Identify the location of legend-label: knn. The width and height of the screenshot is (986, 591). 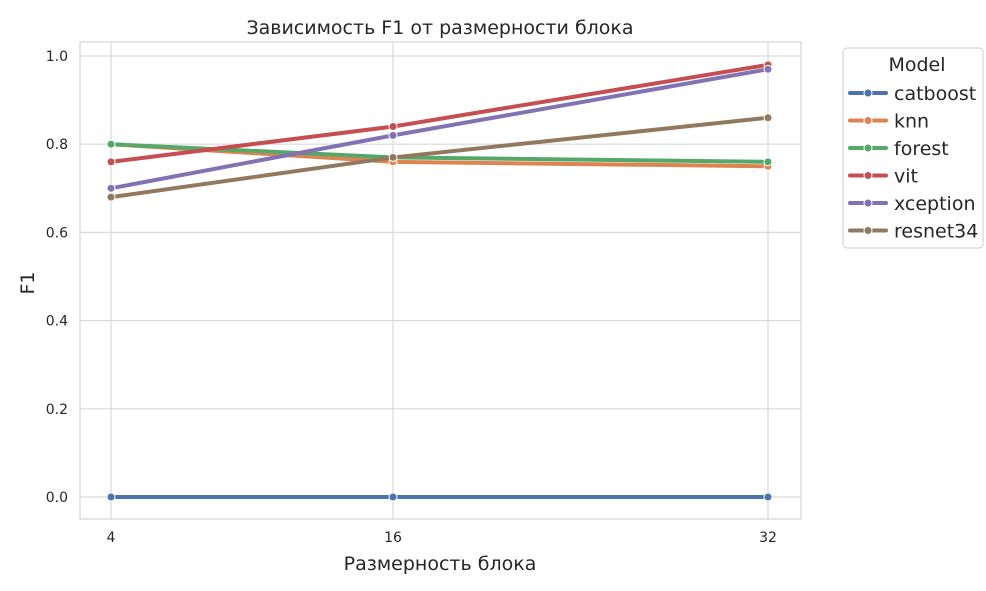
(911, 122).